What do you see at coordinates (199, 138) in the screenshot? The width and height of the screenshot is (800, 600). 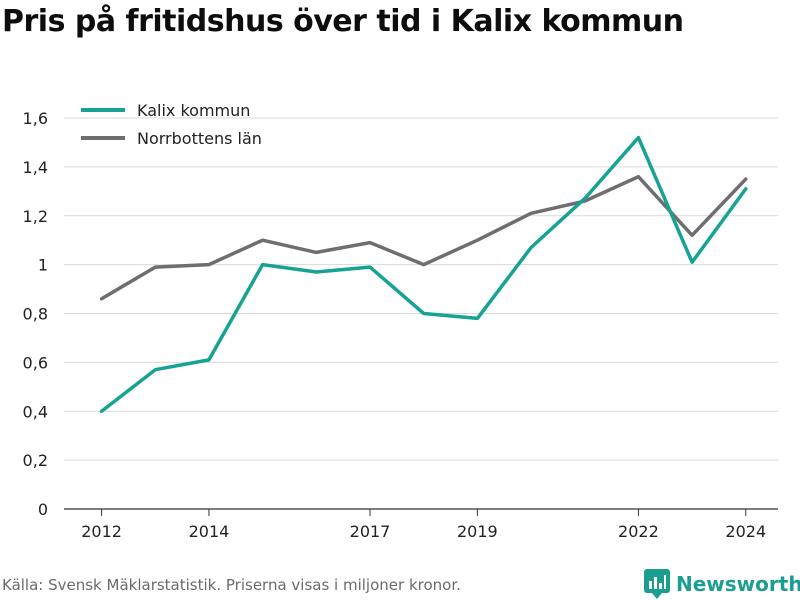 I see `legend-label: Norrbottens län` at bounding box center [199, 138].